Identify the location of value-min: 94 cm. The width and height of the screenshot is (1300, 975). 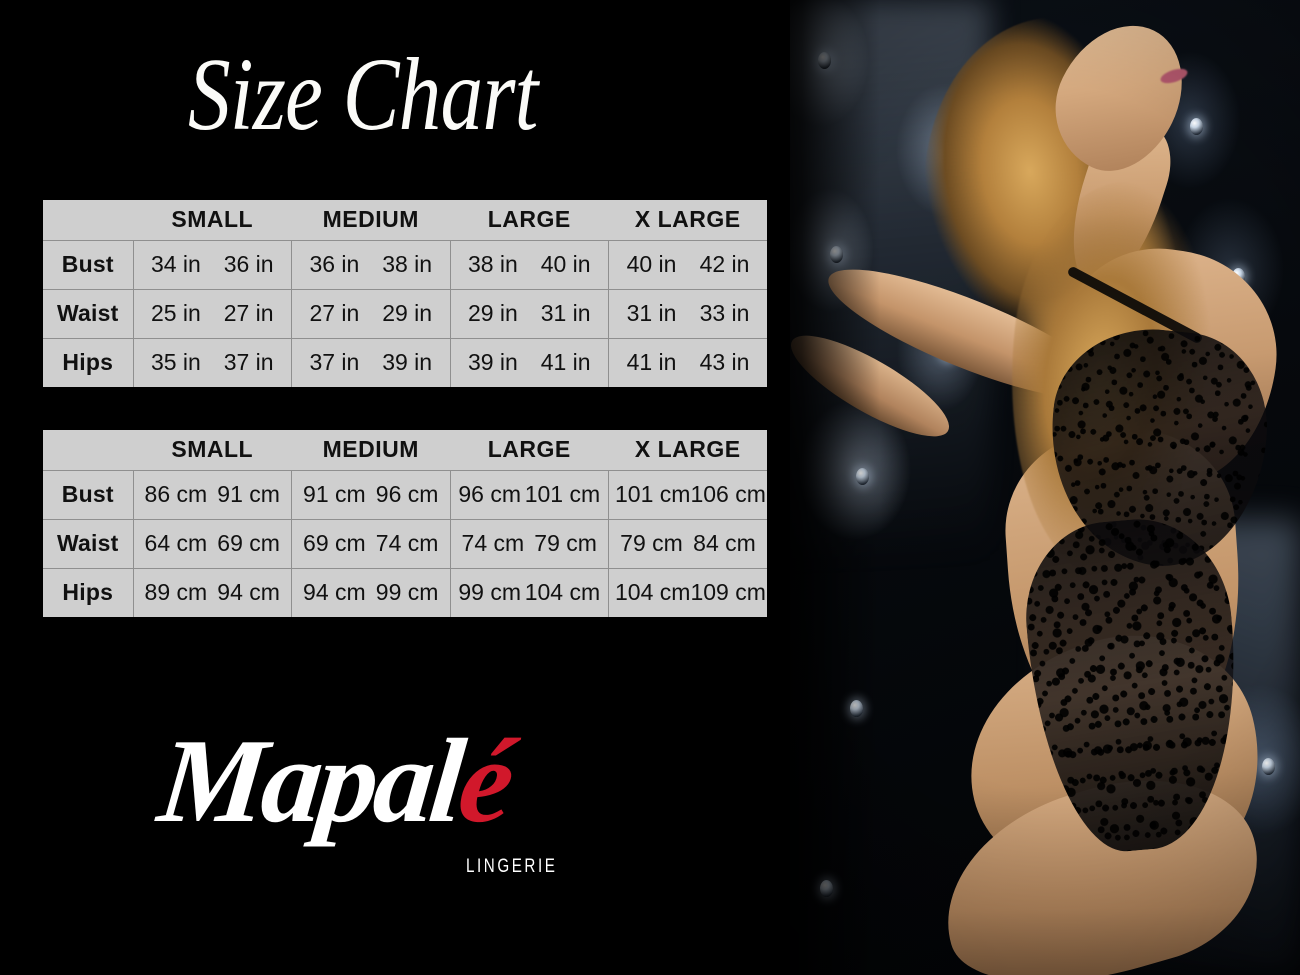
(334, 592).